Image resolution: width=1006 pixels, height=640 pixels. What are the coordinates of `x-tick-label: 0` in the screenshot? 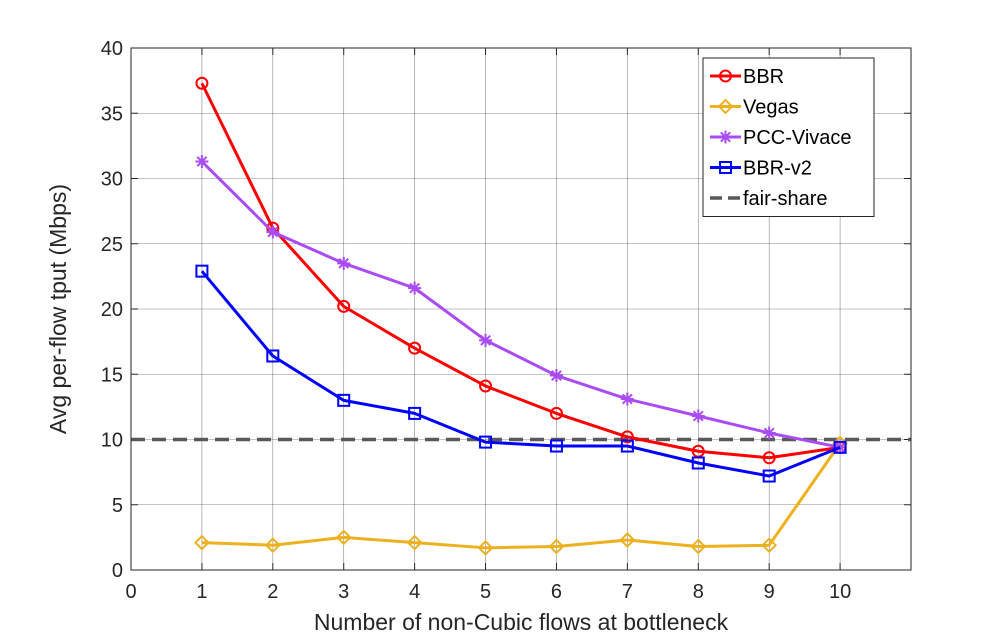 It's located at (130, 592).